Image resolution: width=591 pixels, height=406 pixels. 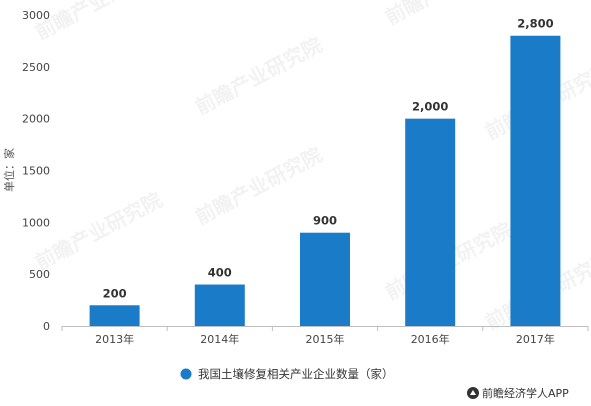 I want to click on legend: 我国土壤修复相关产业企业数量（家）, so click(x=287, y=374).